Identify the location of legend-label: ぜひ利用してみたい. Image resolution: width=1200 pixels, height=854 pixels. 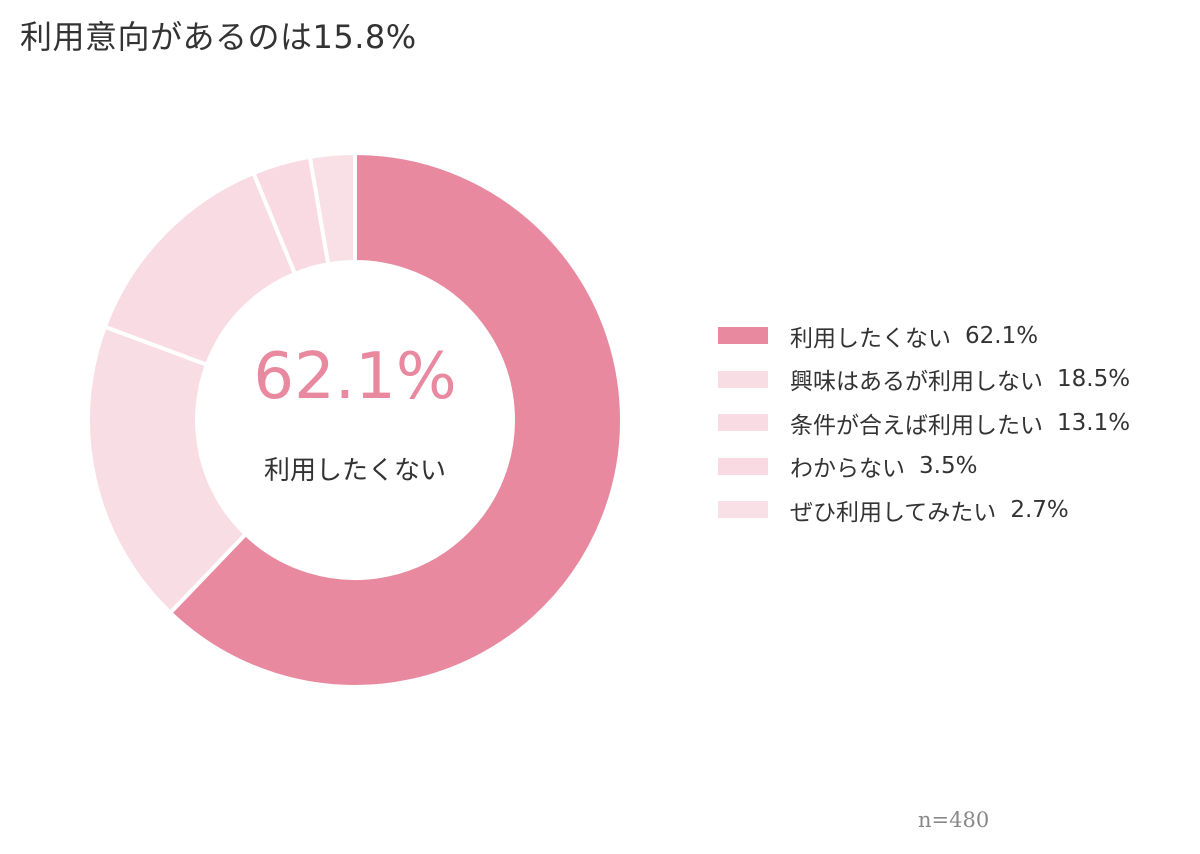
(893, 512).